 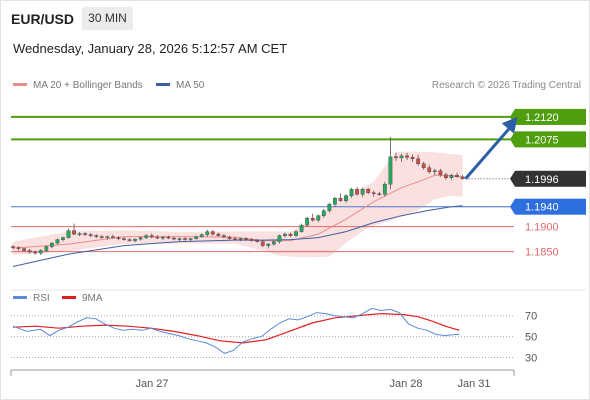 I want to click on level-tag-1.2120, so click(x=550, y=116).